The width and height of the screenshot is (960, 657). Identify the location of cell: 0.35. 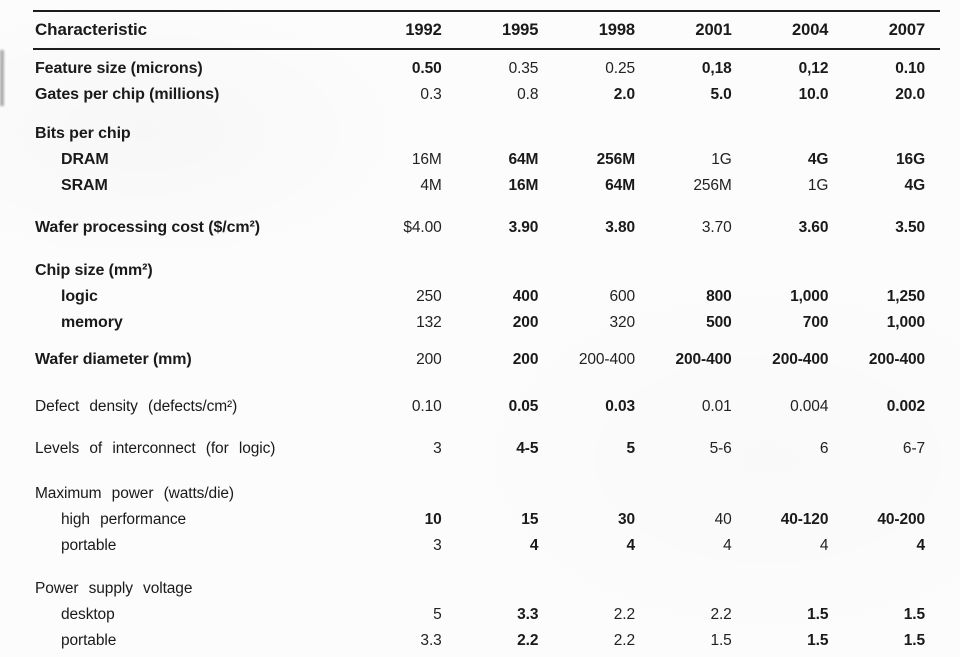
(523, 68).